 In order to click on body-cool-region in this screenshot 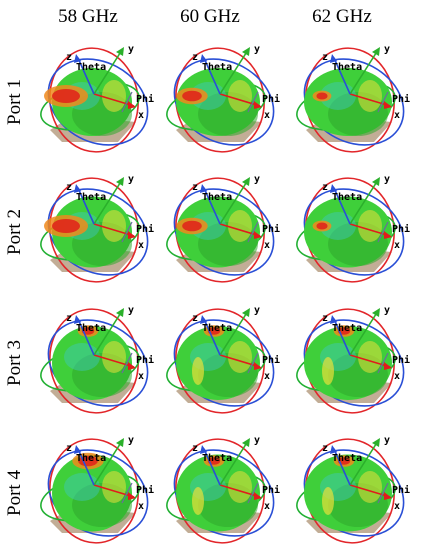, I will do `click(82, 357)`.